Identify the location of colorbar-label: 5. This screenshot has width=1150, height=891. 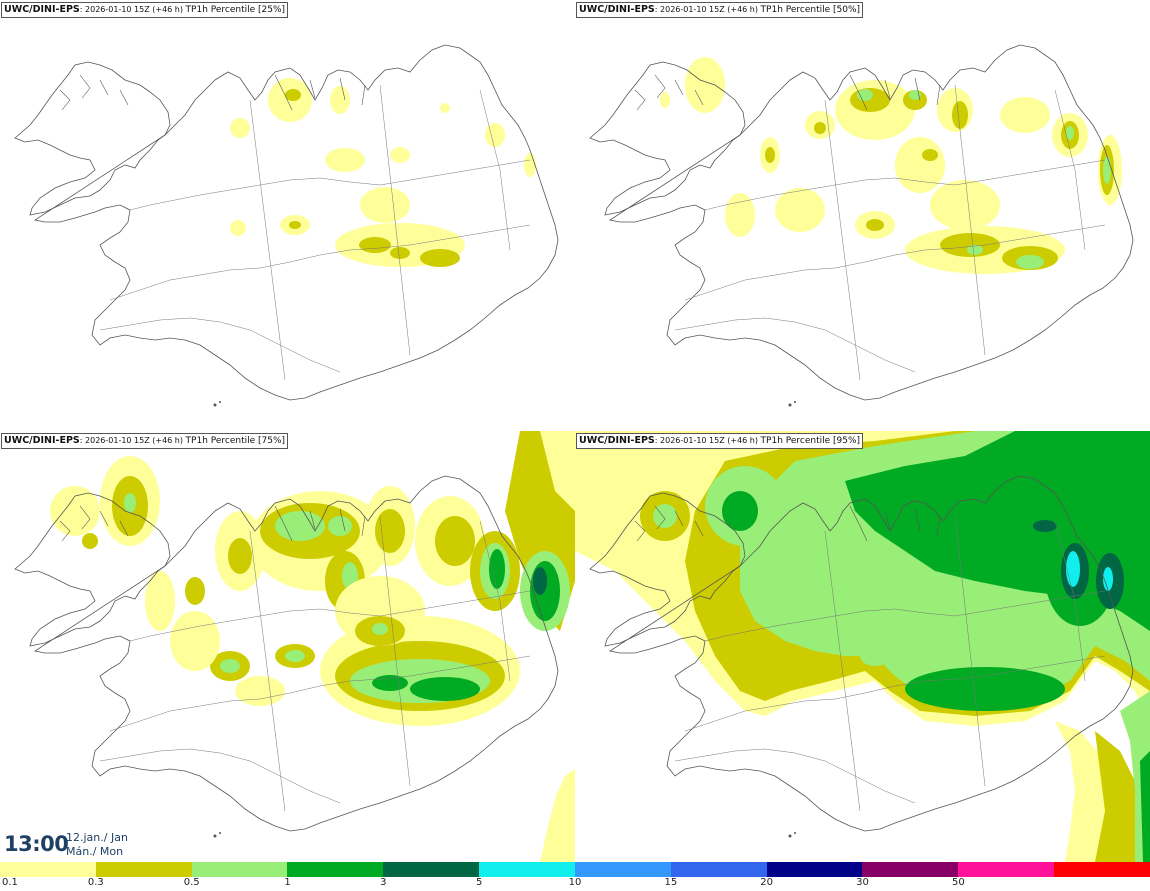
(479, 882).